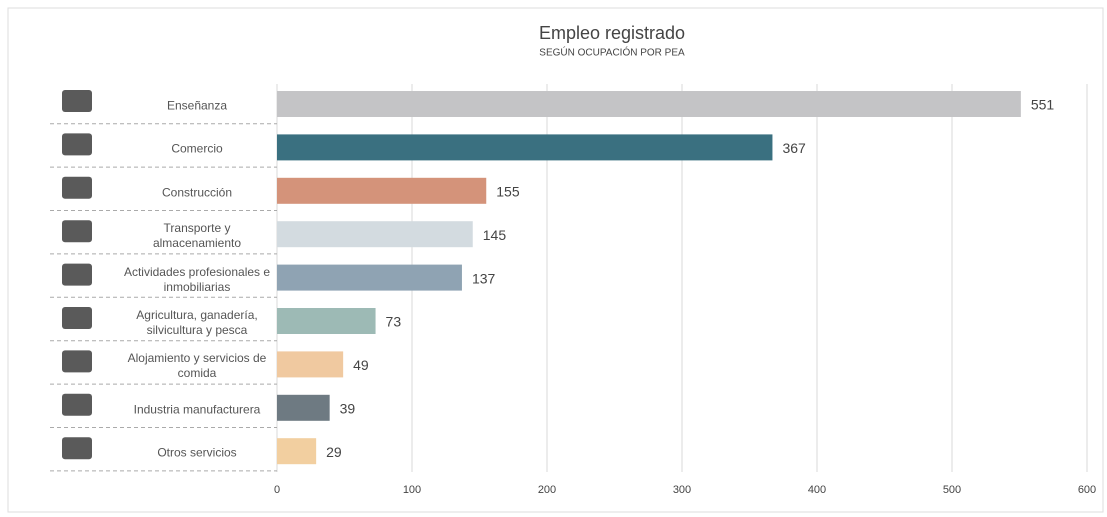 This screenshot has height=517, width=1107. I want to click on value-label: 39, so click(348, 409).